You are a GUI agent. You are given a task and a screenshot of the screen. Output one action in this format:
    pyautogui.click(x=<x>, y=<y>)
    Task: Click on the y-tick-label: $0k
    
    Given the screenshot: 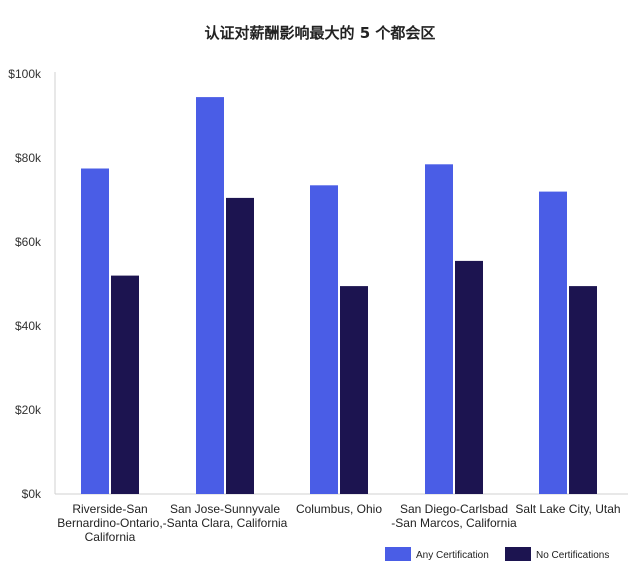 What is the action you would take?
    pyautogui.click(x=32, y=494)
    